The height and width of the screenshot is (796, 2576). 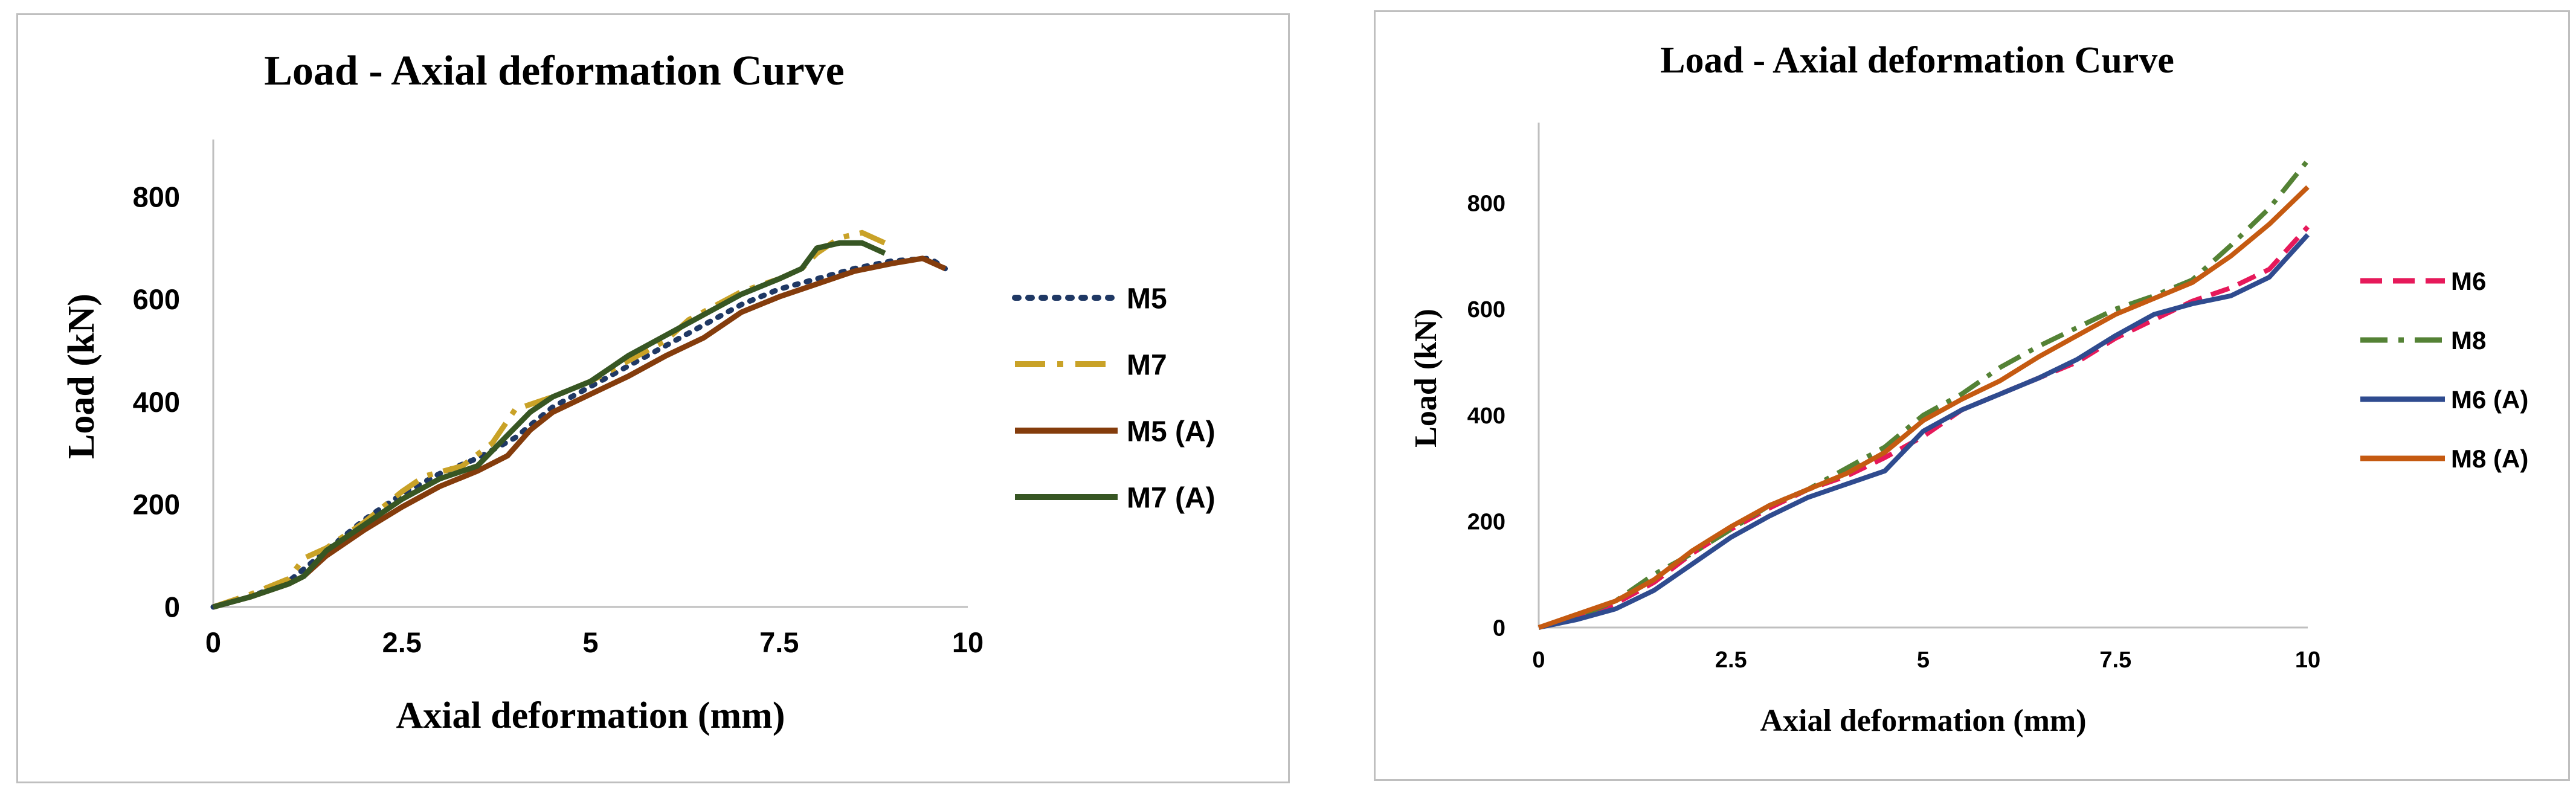 I want to click on series-line-m7-a, so click(x=549, y=425).